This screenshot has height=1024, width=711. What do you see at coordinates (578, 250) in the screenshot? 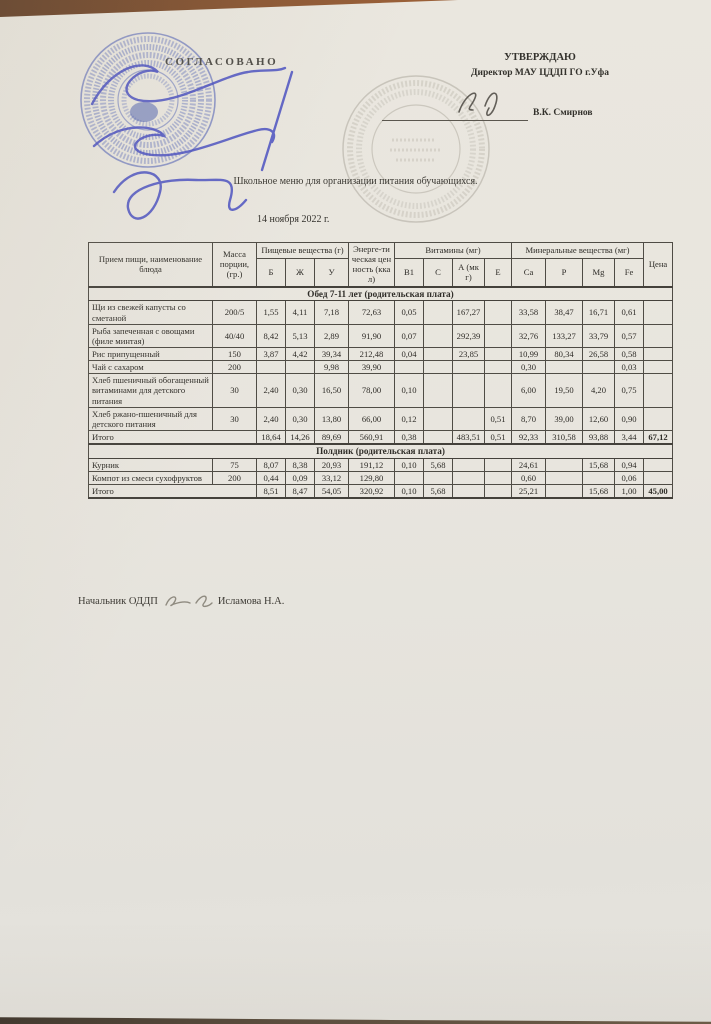
I see `col-group-minerals: Минеральные вещества (мг)` at bounding box center [578, 250].